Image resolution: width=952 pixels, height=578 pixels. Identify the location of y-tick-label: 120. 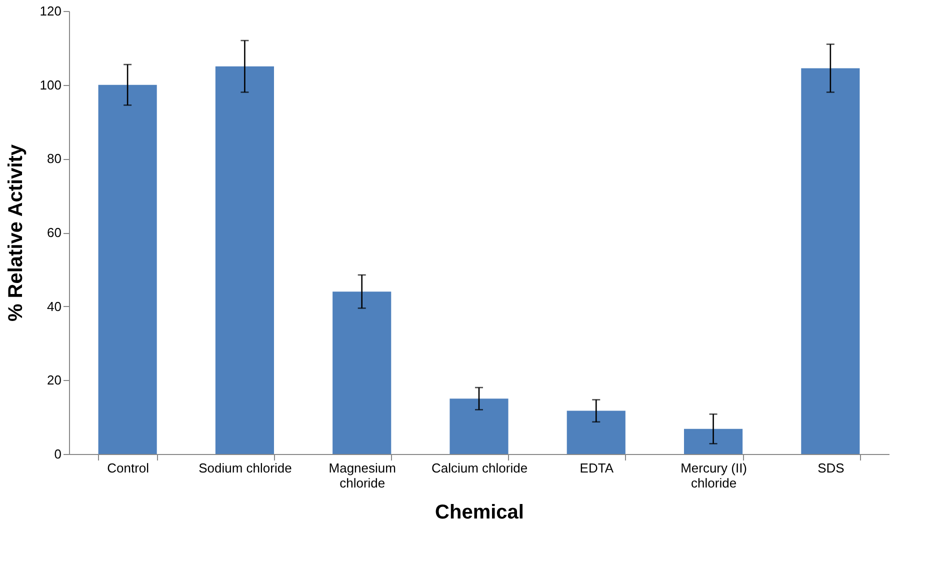
(51, 11).